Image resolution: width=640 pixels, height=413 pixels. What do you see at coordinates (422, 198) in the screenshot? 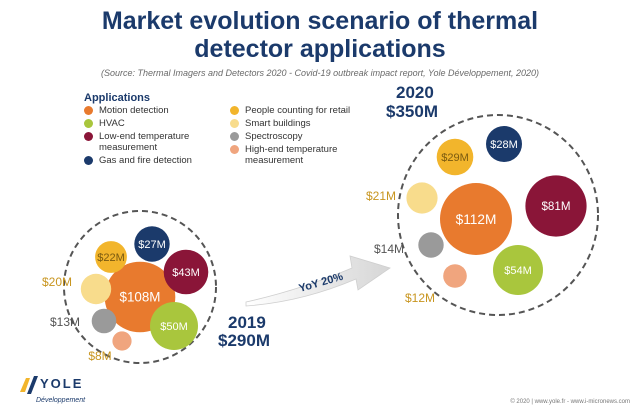
I see `bubble-2020-smart-buildings` at bounding box center [422, 198].